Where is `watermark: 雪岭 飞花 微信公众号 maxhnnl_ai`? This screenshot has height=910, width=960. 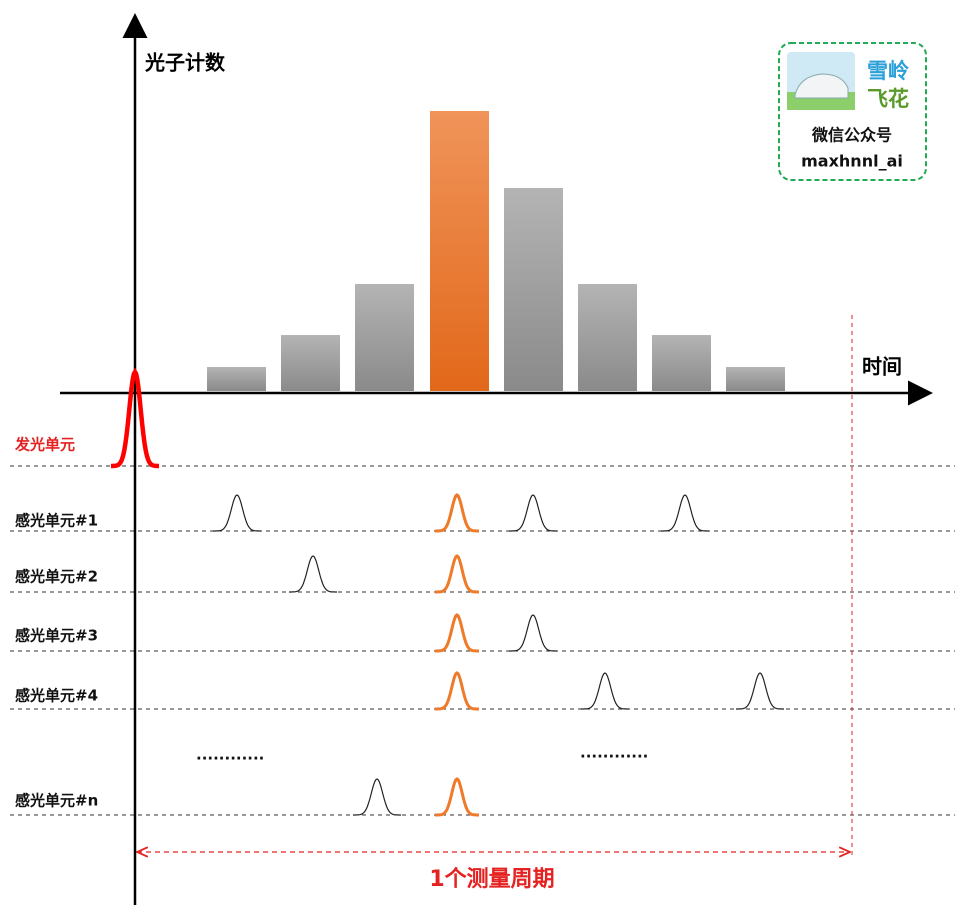 watermark: 雪岭 飞花 微信公众号 maxhnnl_ai is located at coordinates (852, 111).